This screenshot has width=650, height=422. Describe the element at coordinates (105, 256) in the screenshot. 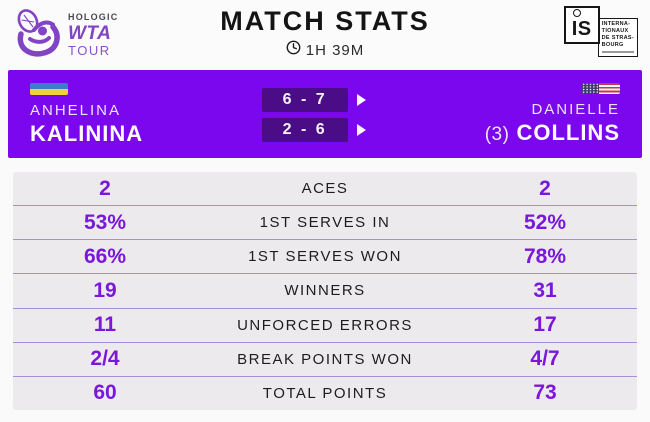

I see `stat-left-value: 66%` at that location.